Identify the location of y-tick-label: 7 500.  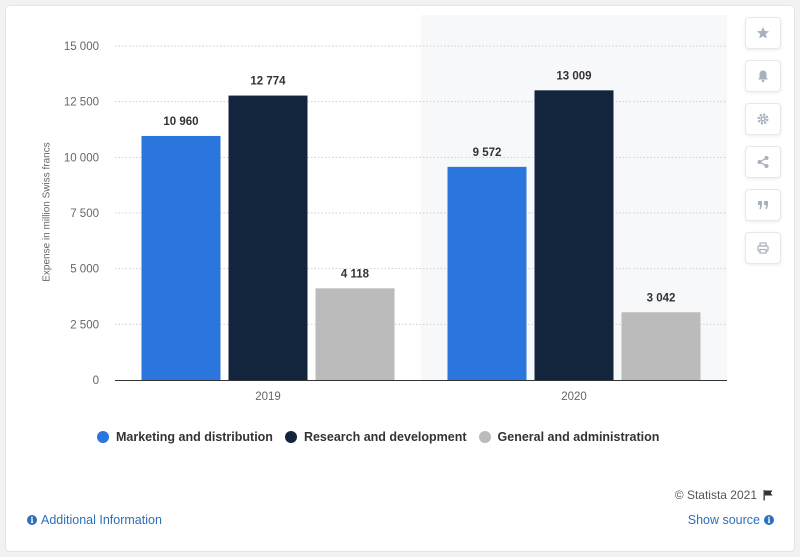
(84, 214).